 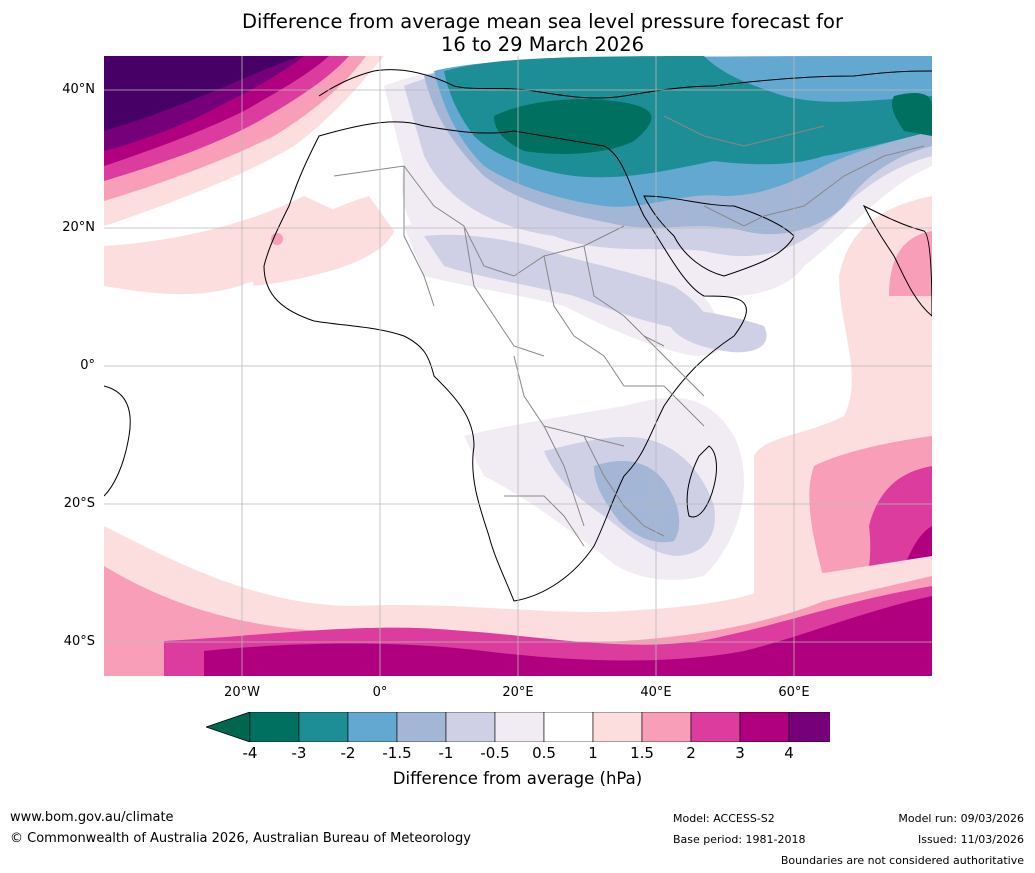 What do you see at coordinates (625, 84) in the screenshot?
I see `europe-coast` at bounding box center [625, 84].